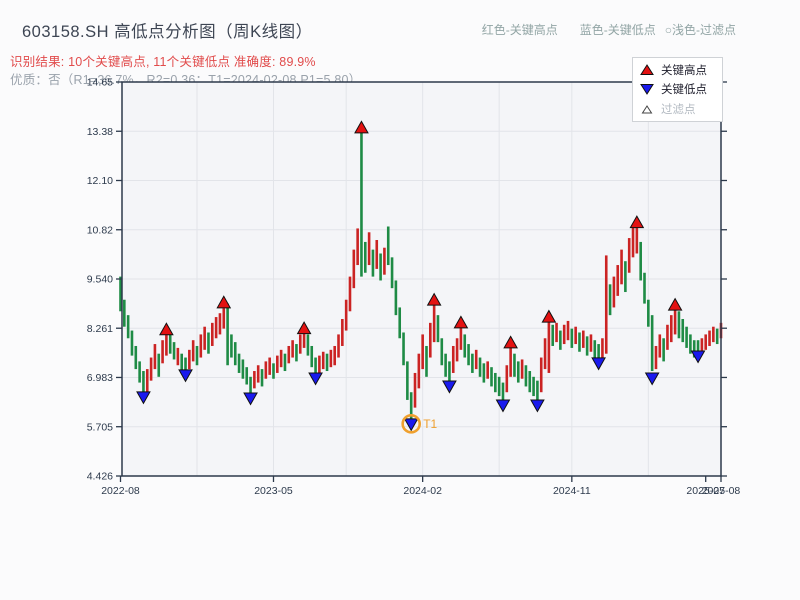 The image size is (800, 600). I want to click on y-tick-label: 10.82, so click(100, 230).